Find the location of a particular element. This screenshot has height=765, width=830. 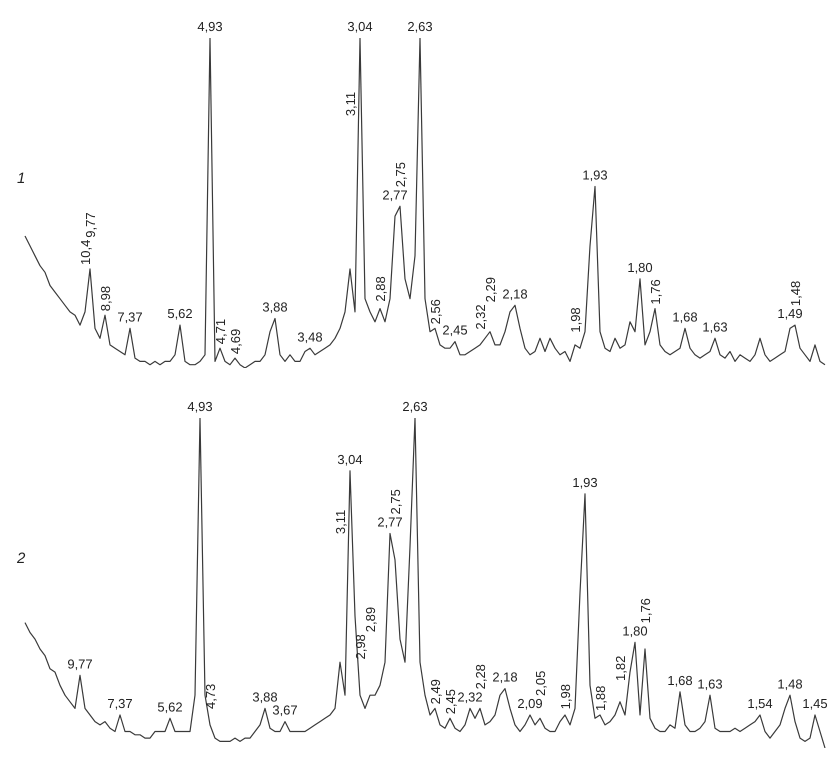

x-tick-label: 3,48 is located at coordinates (310, 336).